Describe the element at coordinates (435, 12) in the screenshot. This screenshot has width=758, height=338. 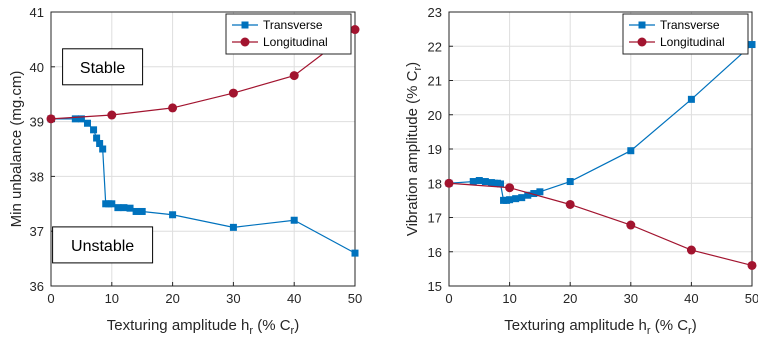
I see `y-tick-label: 23` at that location.